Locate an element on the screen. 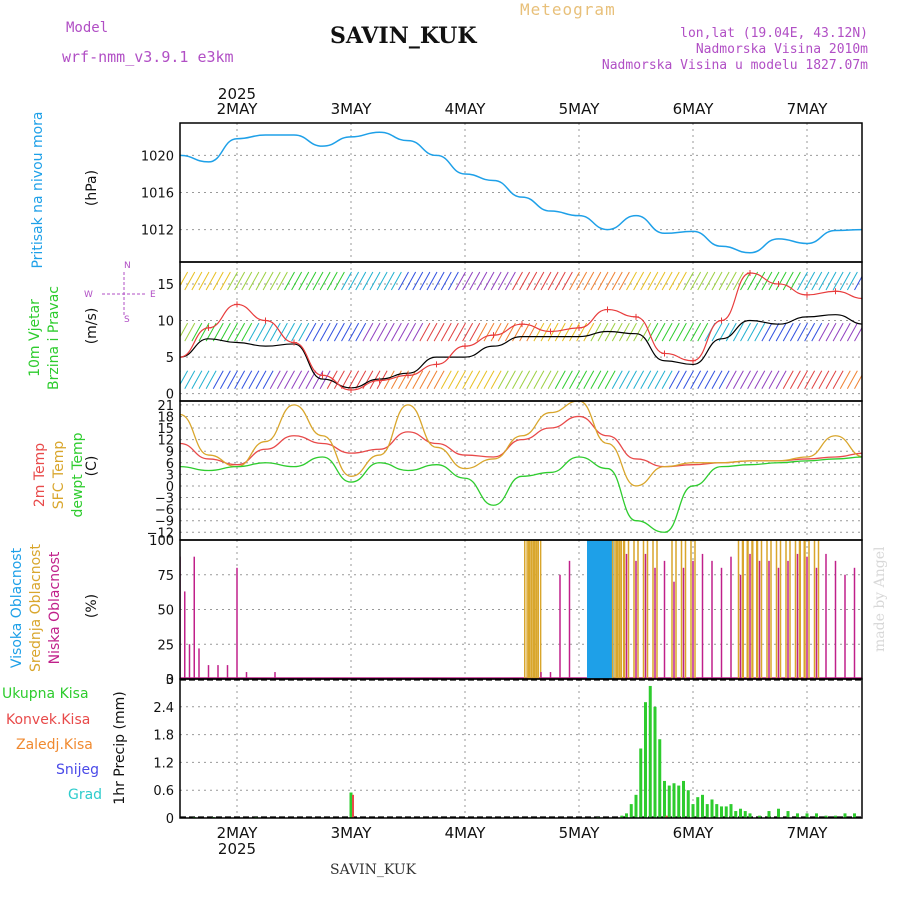  y-tick-label: 1.8 is located at coordinates (163, 736).